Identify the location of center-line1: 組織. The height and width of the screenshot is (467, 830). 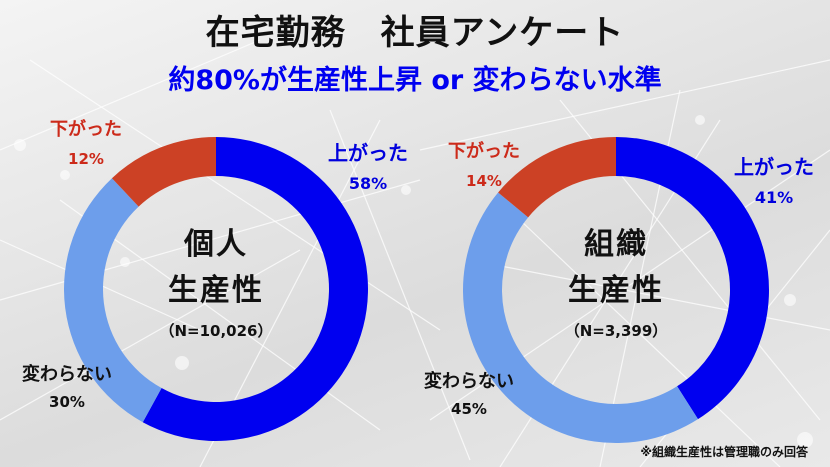
(616, 244).